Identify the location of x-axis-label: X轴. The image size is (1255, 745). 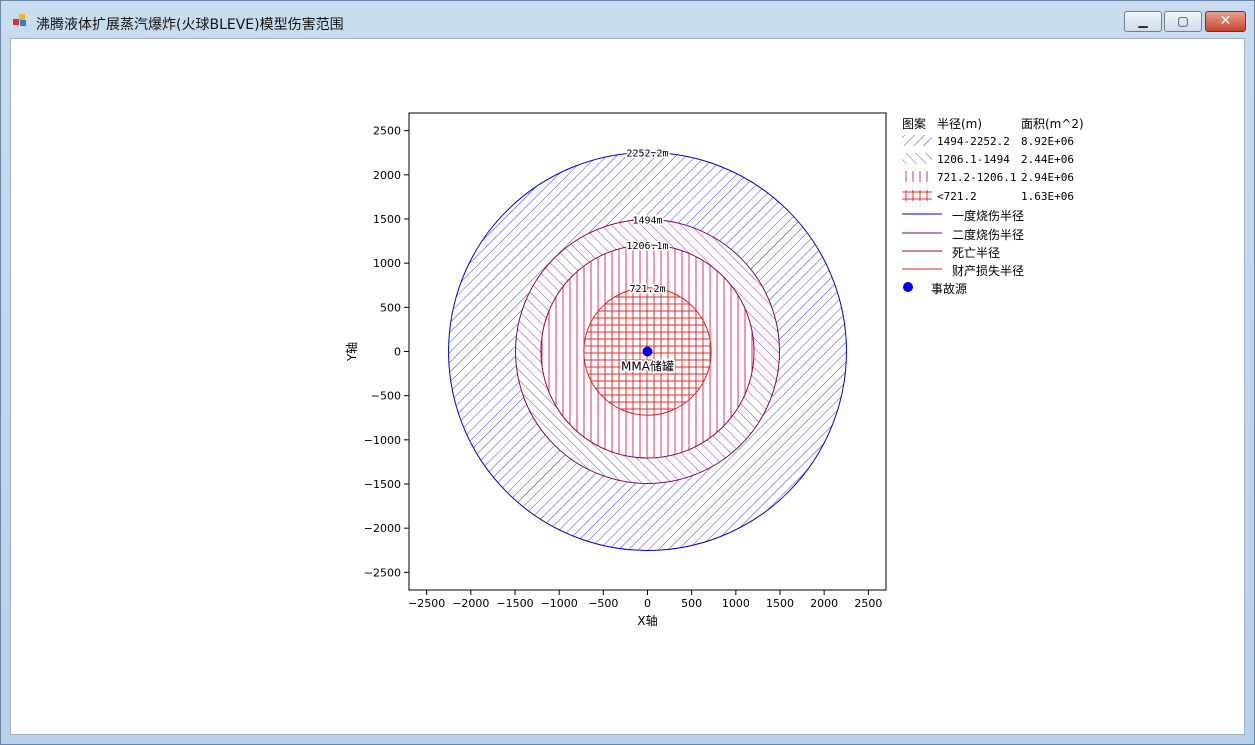
(647, 620).